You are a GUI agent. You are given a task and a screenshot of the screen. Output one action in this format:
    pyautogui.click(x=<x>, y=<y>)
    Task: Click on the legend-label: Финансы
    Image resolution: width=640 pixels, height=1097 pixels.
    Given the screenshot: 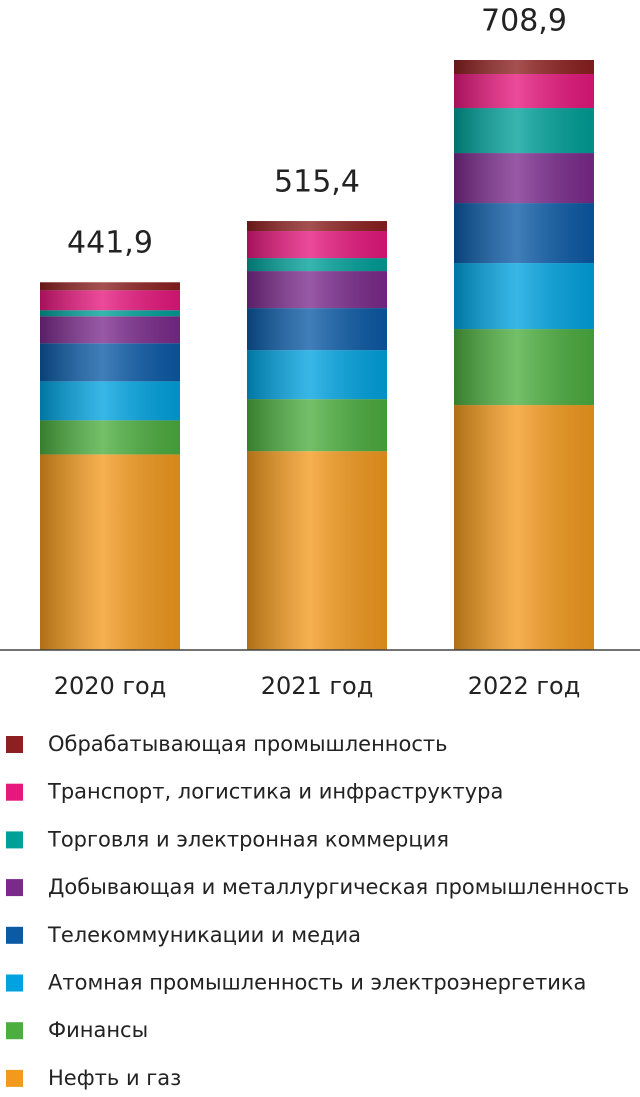 What is the action you would take?
    pyautogui.click(x=98, y=1030)
    